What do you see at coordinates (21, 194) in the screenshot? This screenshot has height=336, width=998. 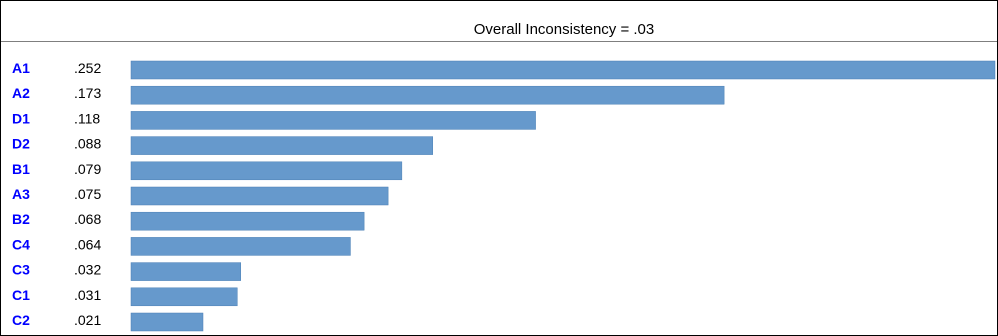 I see `category-label-a3: A3` at bounding box center [21, 194].